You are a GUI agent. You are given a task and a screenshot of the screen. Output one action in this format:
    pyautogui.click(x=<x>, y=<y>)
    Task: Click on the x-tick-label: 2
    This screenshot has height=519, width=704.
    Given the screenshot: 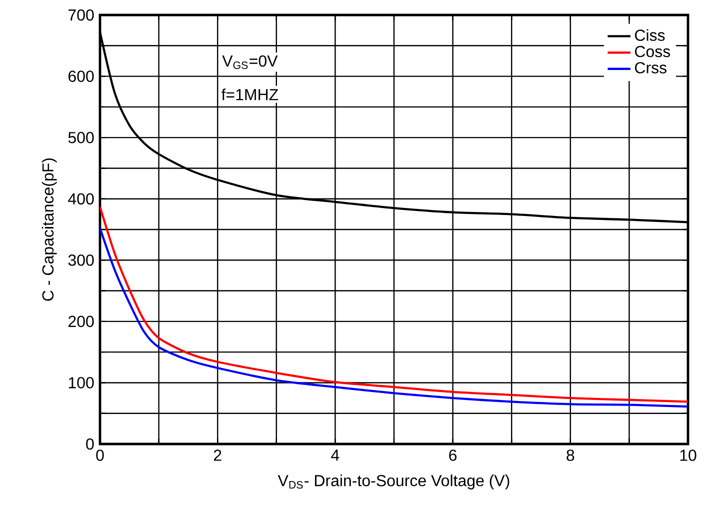 What is the action you would take?
    pyautogui.click(x=218, y=455)
    